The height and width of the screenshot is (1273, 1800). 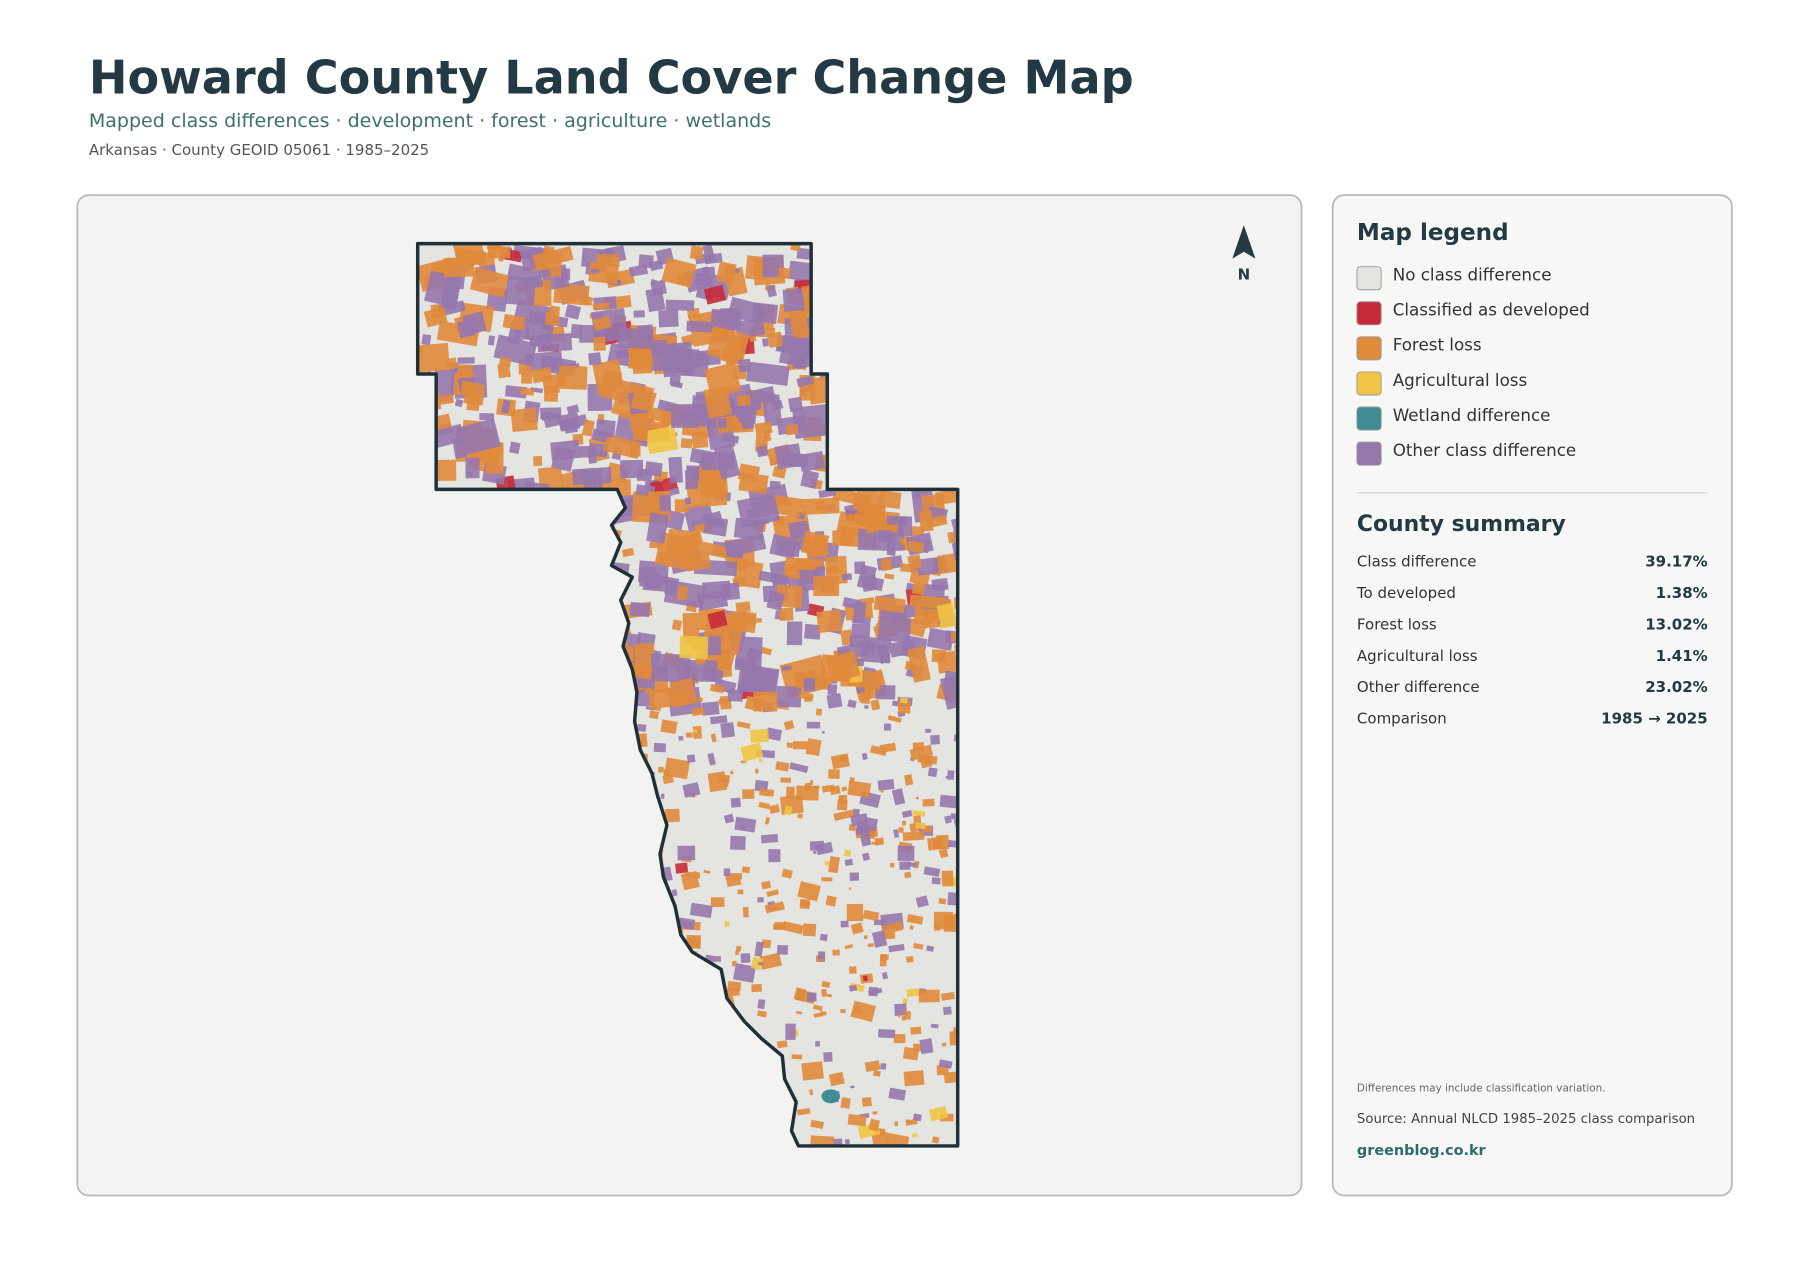 What do you see at coordinates (1676, 562) in the screenshot?
I see `summary-value: 39.17%` at bounding box center [1676, 562].